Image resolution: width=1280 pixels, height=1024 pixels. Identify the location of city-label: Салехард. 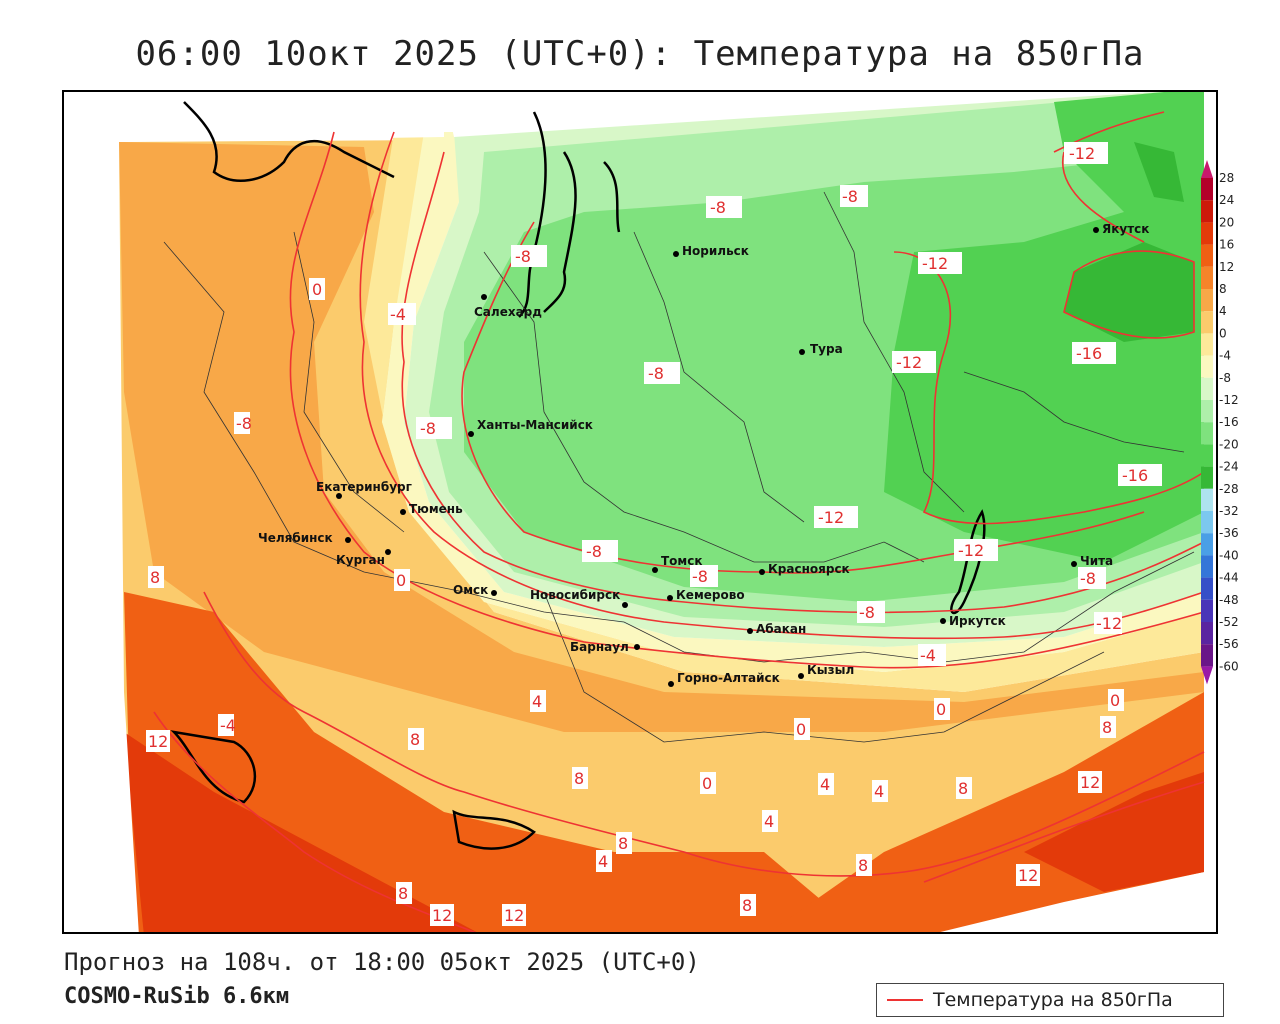
(508, 312).